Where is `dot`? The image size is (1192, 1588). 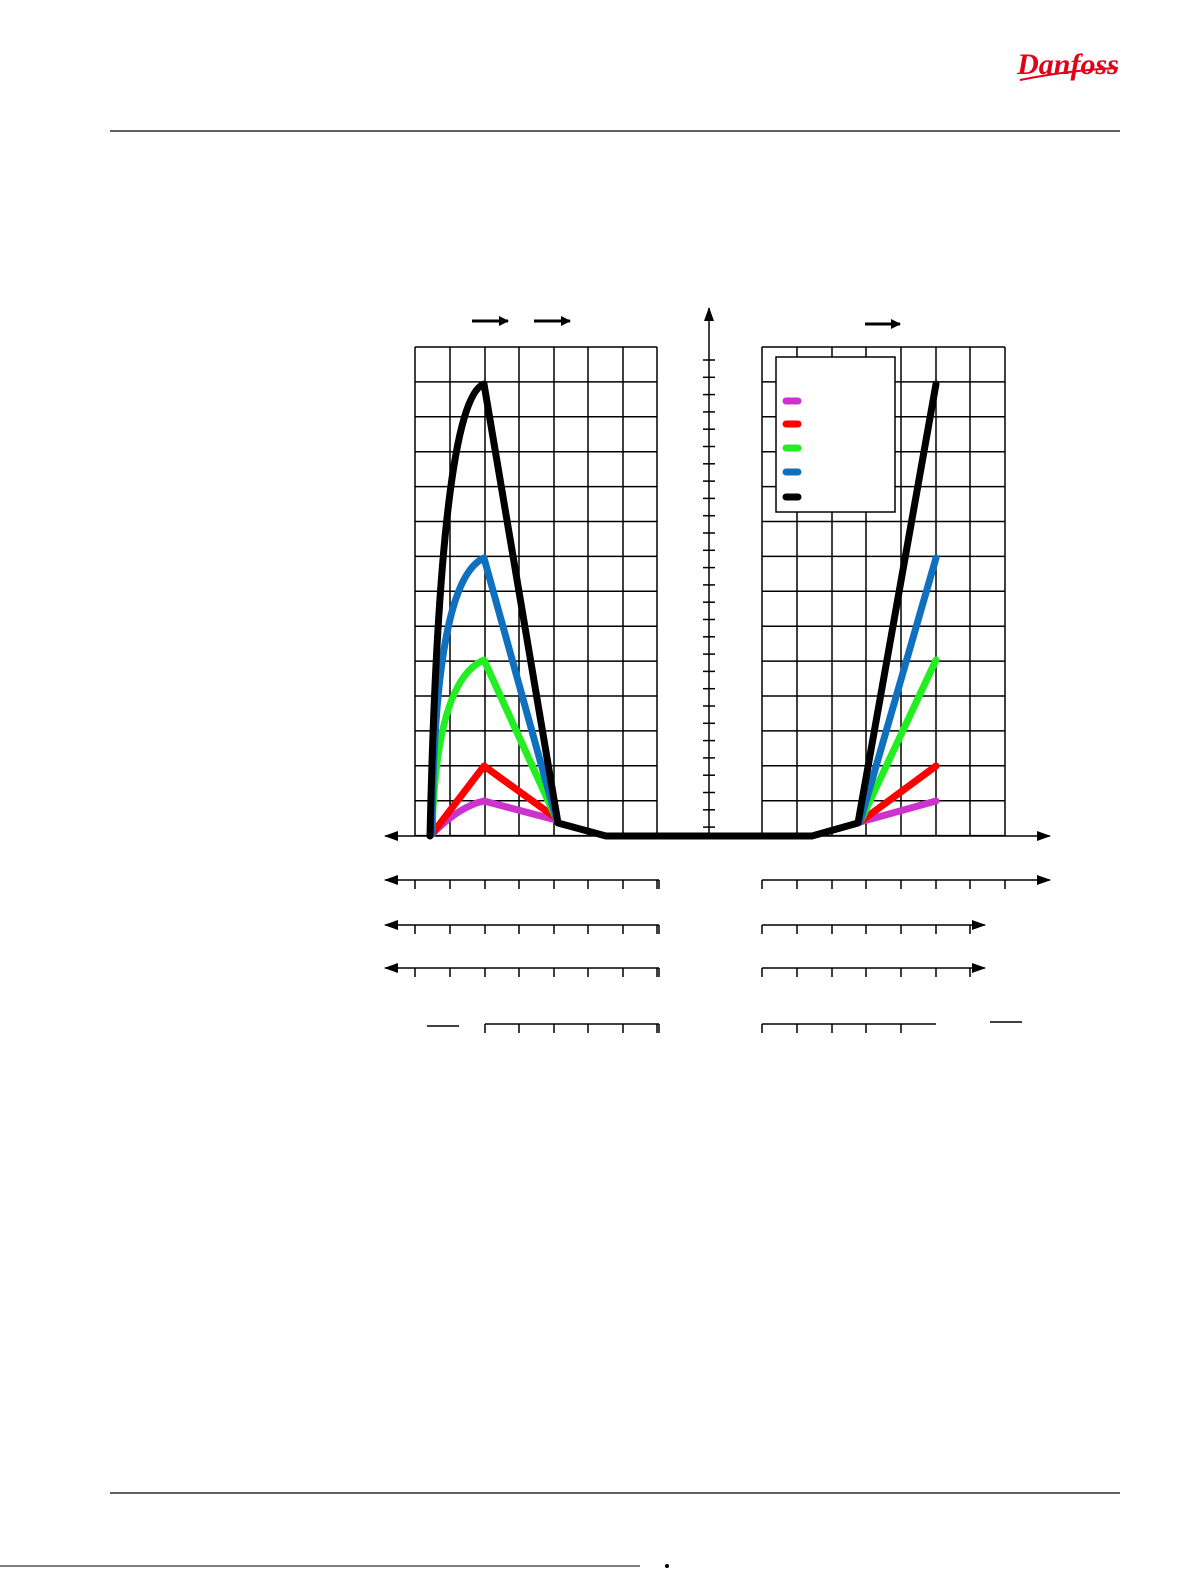 dot is located at coordinates (667, 1566).